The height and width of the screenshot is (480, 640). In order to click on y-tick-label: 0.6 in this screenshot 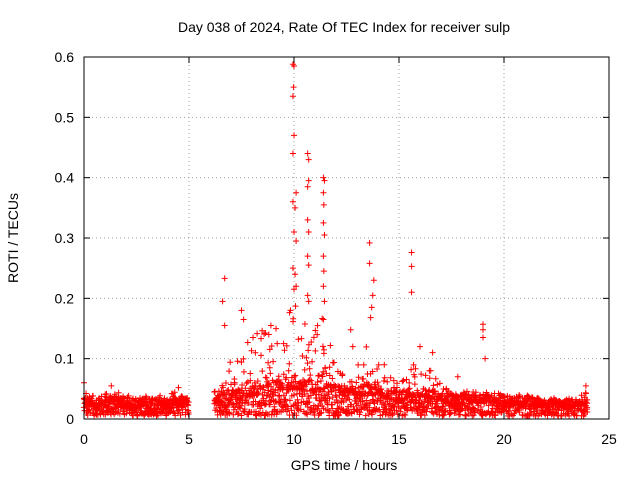, I will do `click(65, 57)`.